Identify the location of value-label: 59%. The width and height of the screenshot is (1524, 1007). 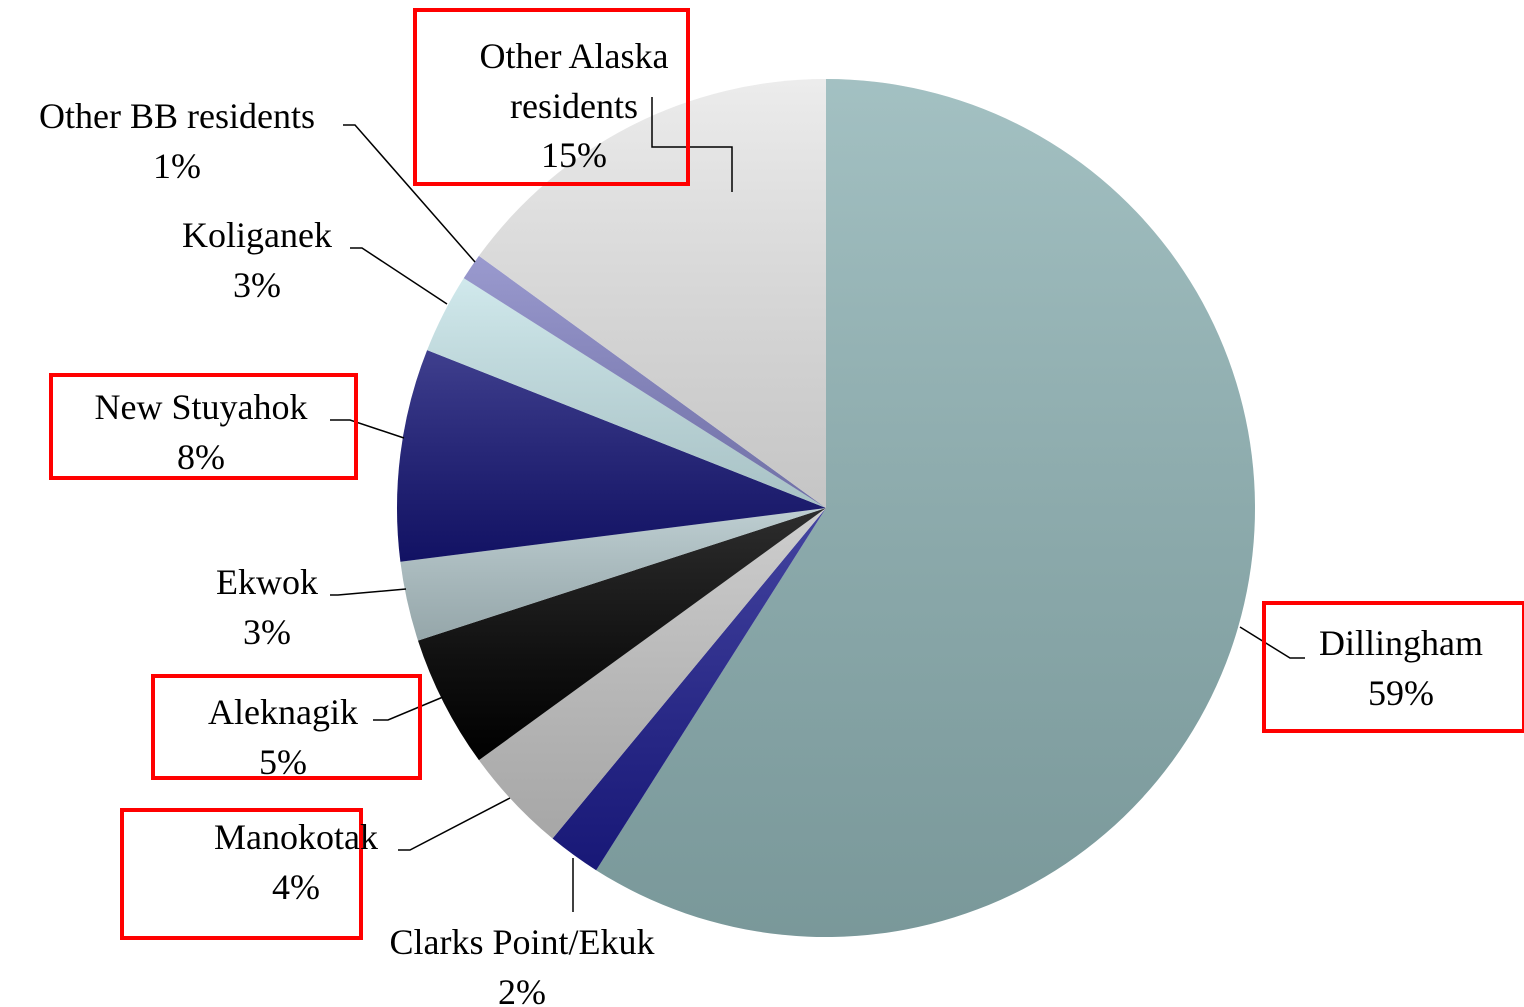
(1401, 693).